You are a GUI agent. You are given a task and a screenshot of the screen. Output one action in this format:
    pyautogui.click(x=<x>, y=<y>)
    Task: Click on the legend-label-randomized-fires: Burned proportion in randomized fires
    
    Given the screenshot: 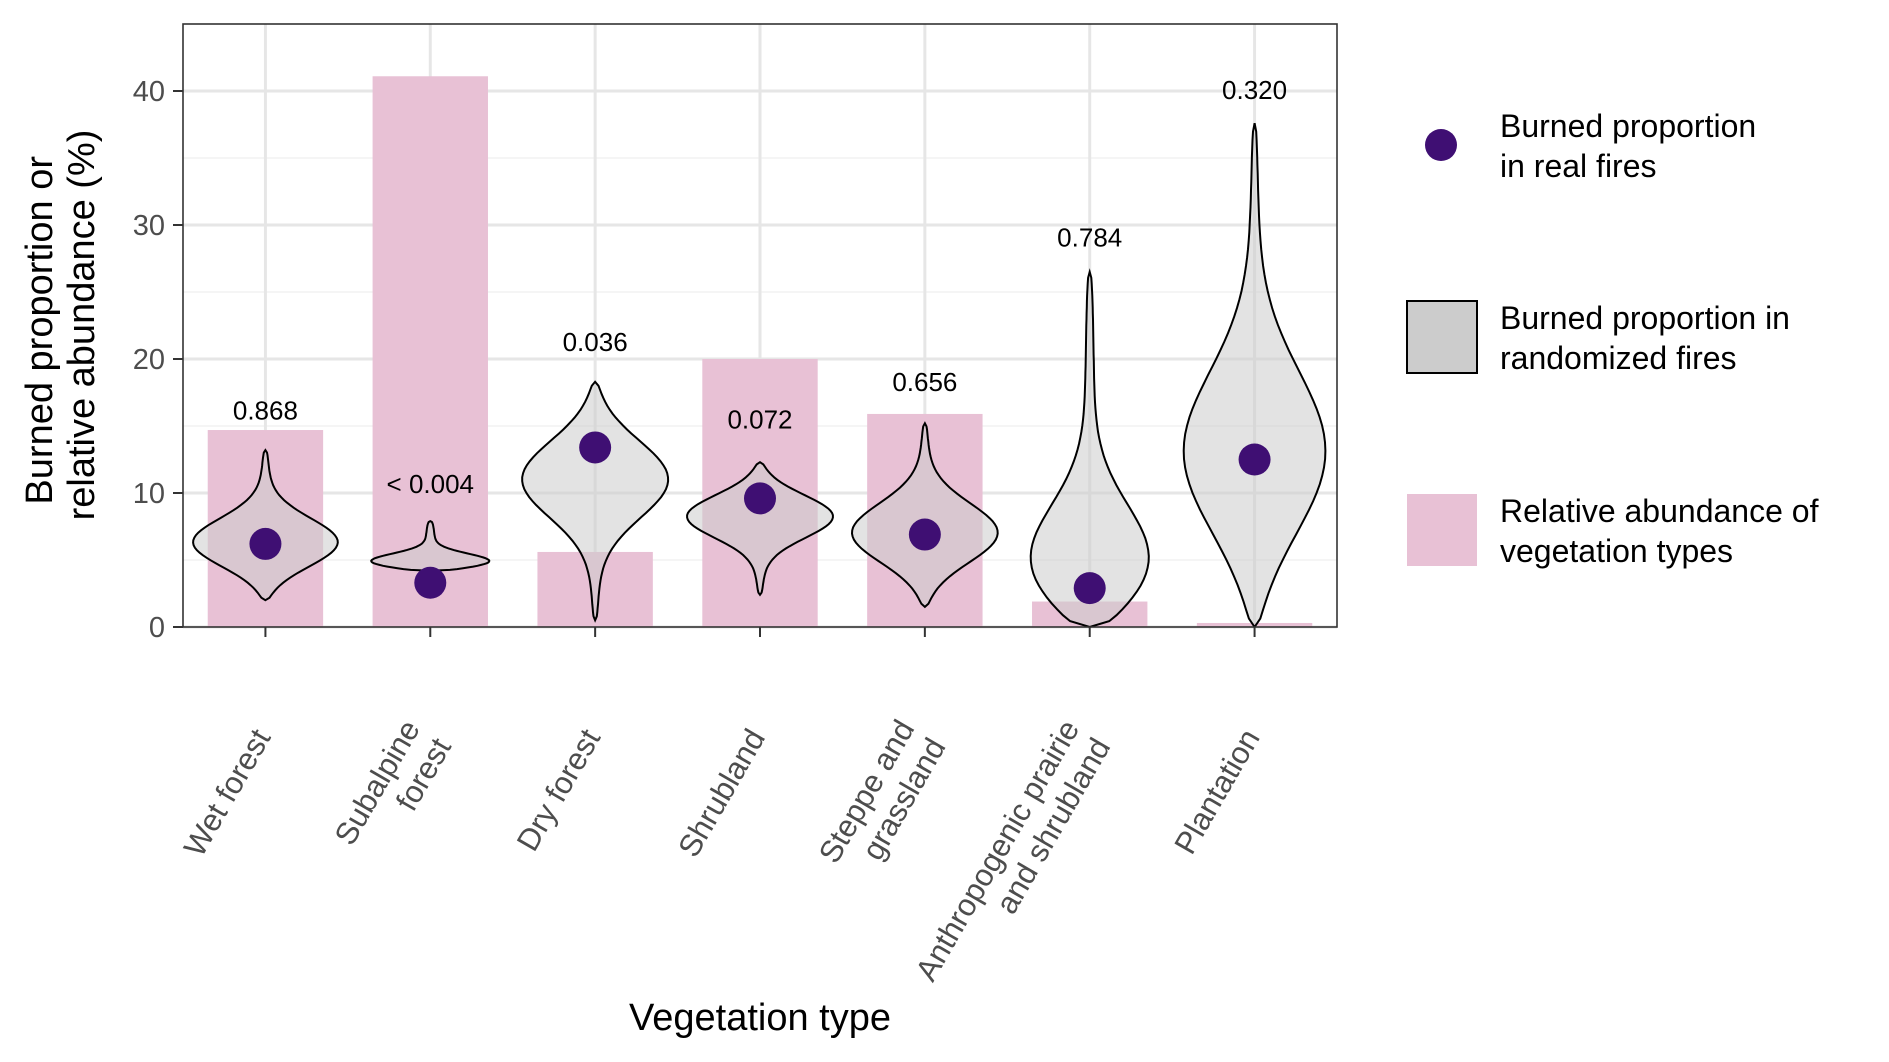 What is the action you would take?
    pyautogui.click(x=1649, y=338)
    